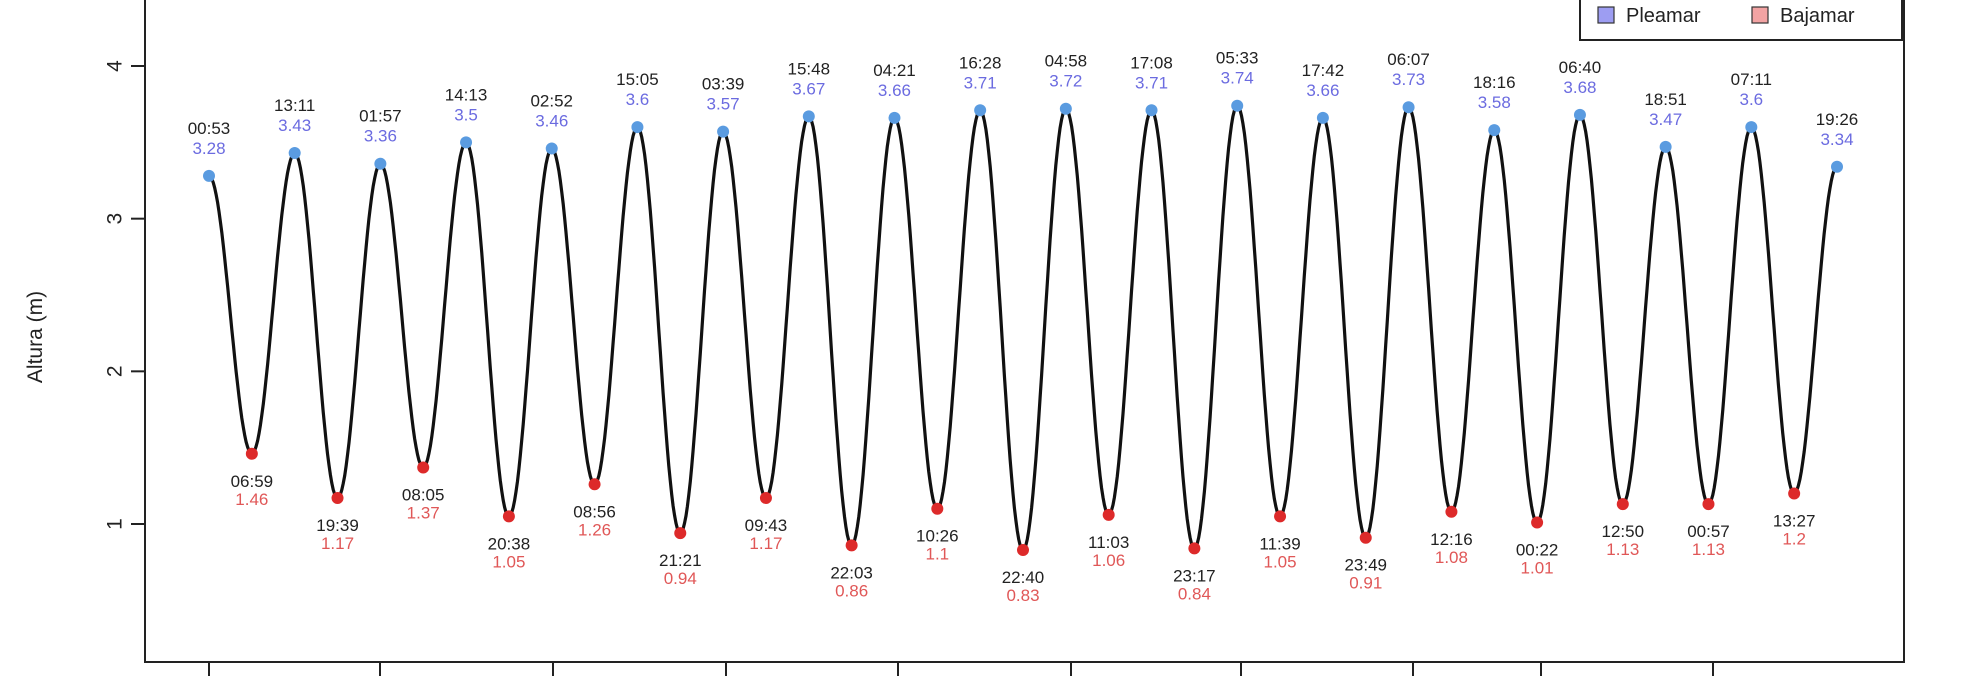 This screenshot has height=676, width=1980. Describe the element at coordinates (114, 66) in the screenshot. I see `y-tick-label: 4` at that location.